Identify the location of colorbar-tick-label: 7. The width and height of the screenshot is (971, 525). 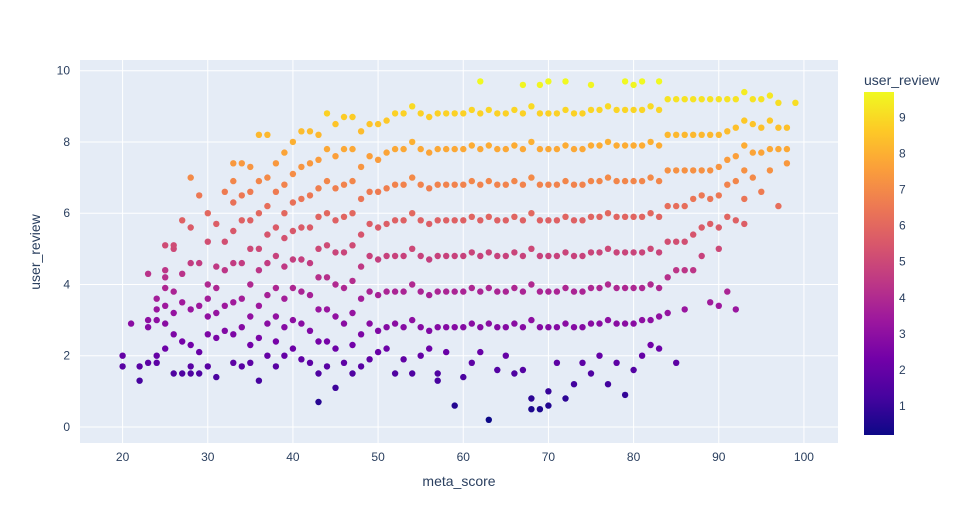
(902, 189).